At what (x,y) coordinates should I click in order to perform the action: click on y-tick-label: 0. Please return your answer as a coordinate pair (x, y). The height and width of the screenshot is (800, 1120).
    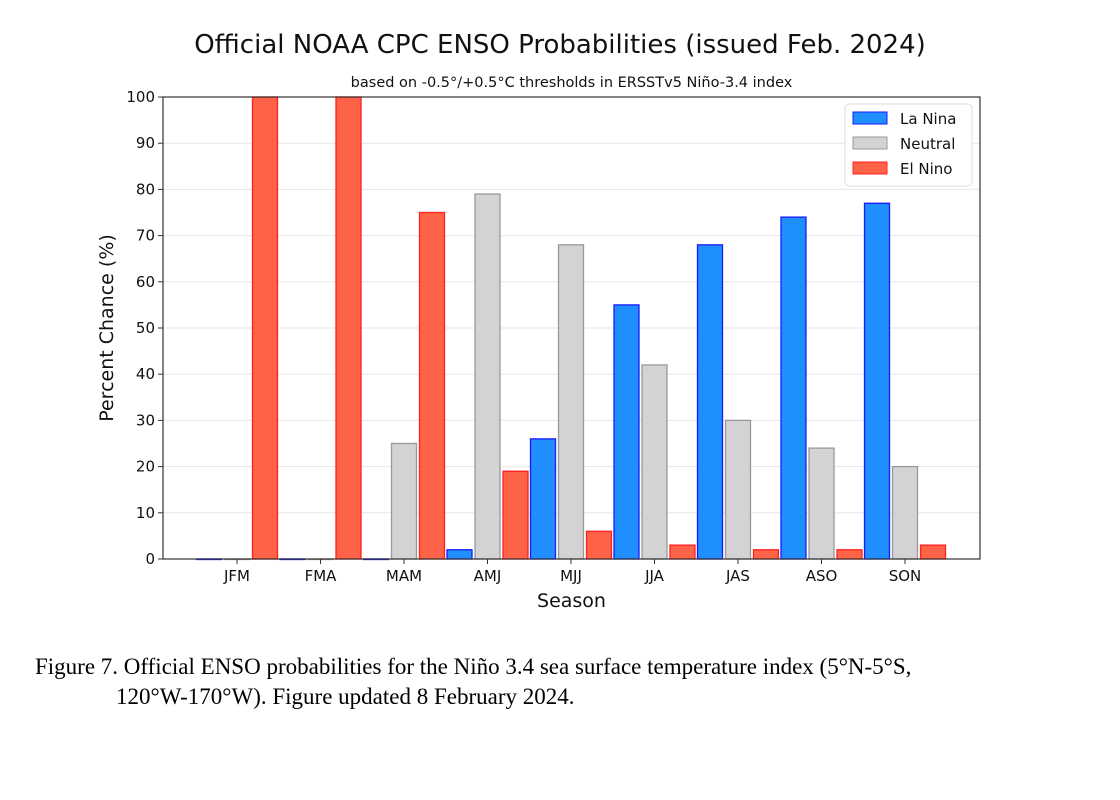
    Looking at the image, I should click on (150, 559).